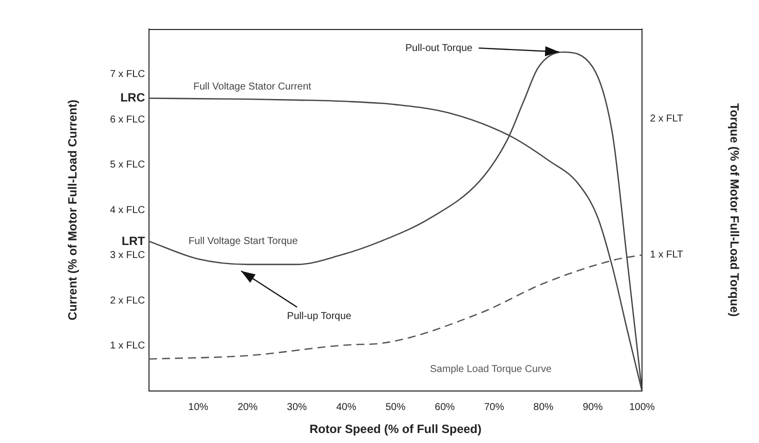  What do you see at coordinates (395, 429) in the screenshot?
I see `x-axis-title: Rotor Speed (% of Full Speed)` at bounding box center [395, 429].